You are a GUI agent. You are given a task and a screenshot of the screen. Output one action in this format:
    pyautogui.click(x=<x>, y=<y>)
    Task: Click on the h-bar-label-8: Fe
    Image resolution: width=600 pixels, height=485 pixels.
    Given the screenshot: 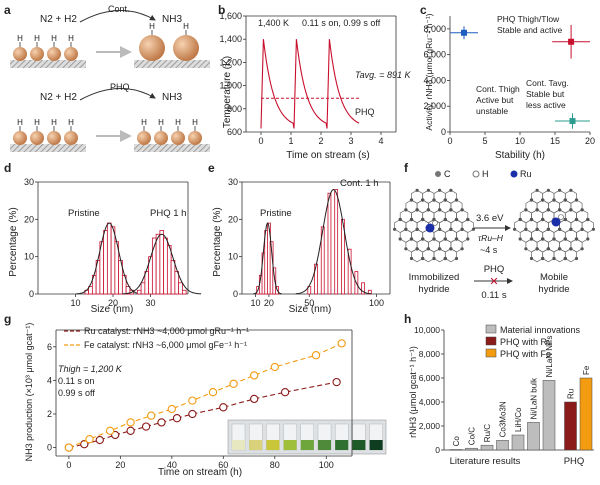 What is the action you would take?
    pyautogui.click(x=586, y=370)
    